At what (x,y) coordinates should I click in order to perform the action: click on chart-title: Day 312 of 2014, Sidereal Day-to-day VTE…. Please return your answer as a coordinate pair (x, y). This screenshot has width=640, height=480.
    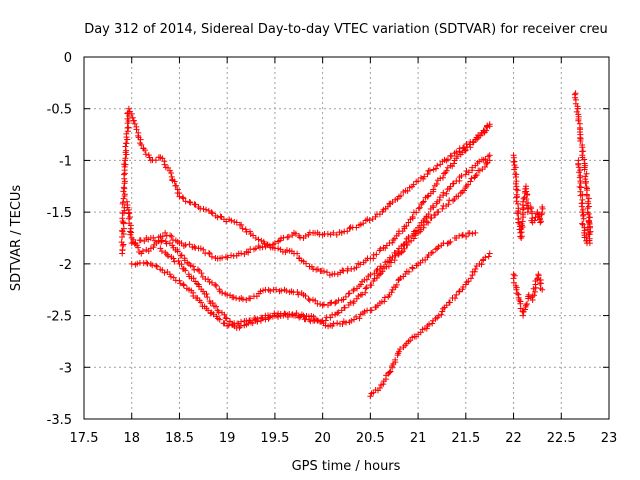
    Looking at the image, I should click on (346, 29).